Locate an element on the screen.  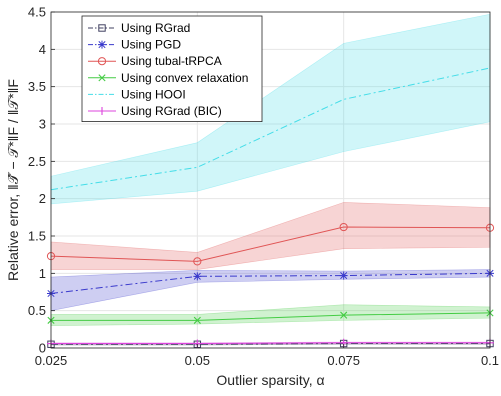
legend-label: Using convex relaxation is located at coordinates (184, 78).